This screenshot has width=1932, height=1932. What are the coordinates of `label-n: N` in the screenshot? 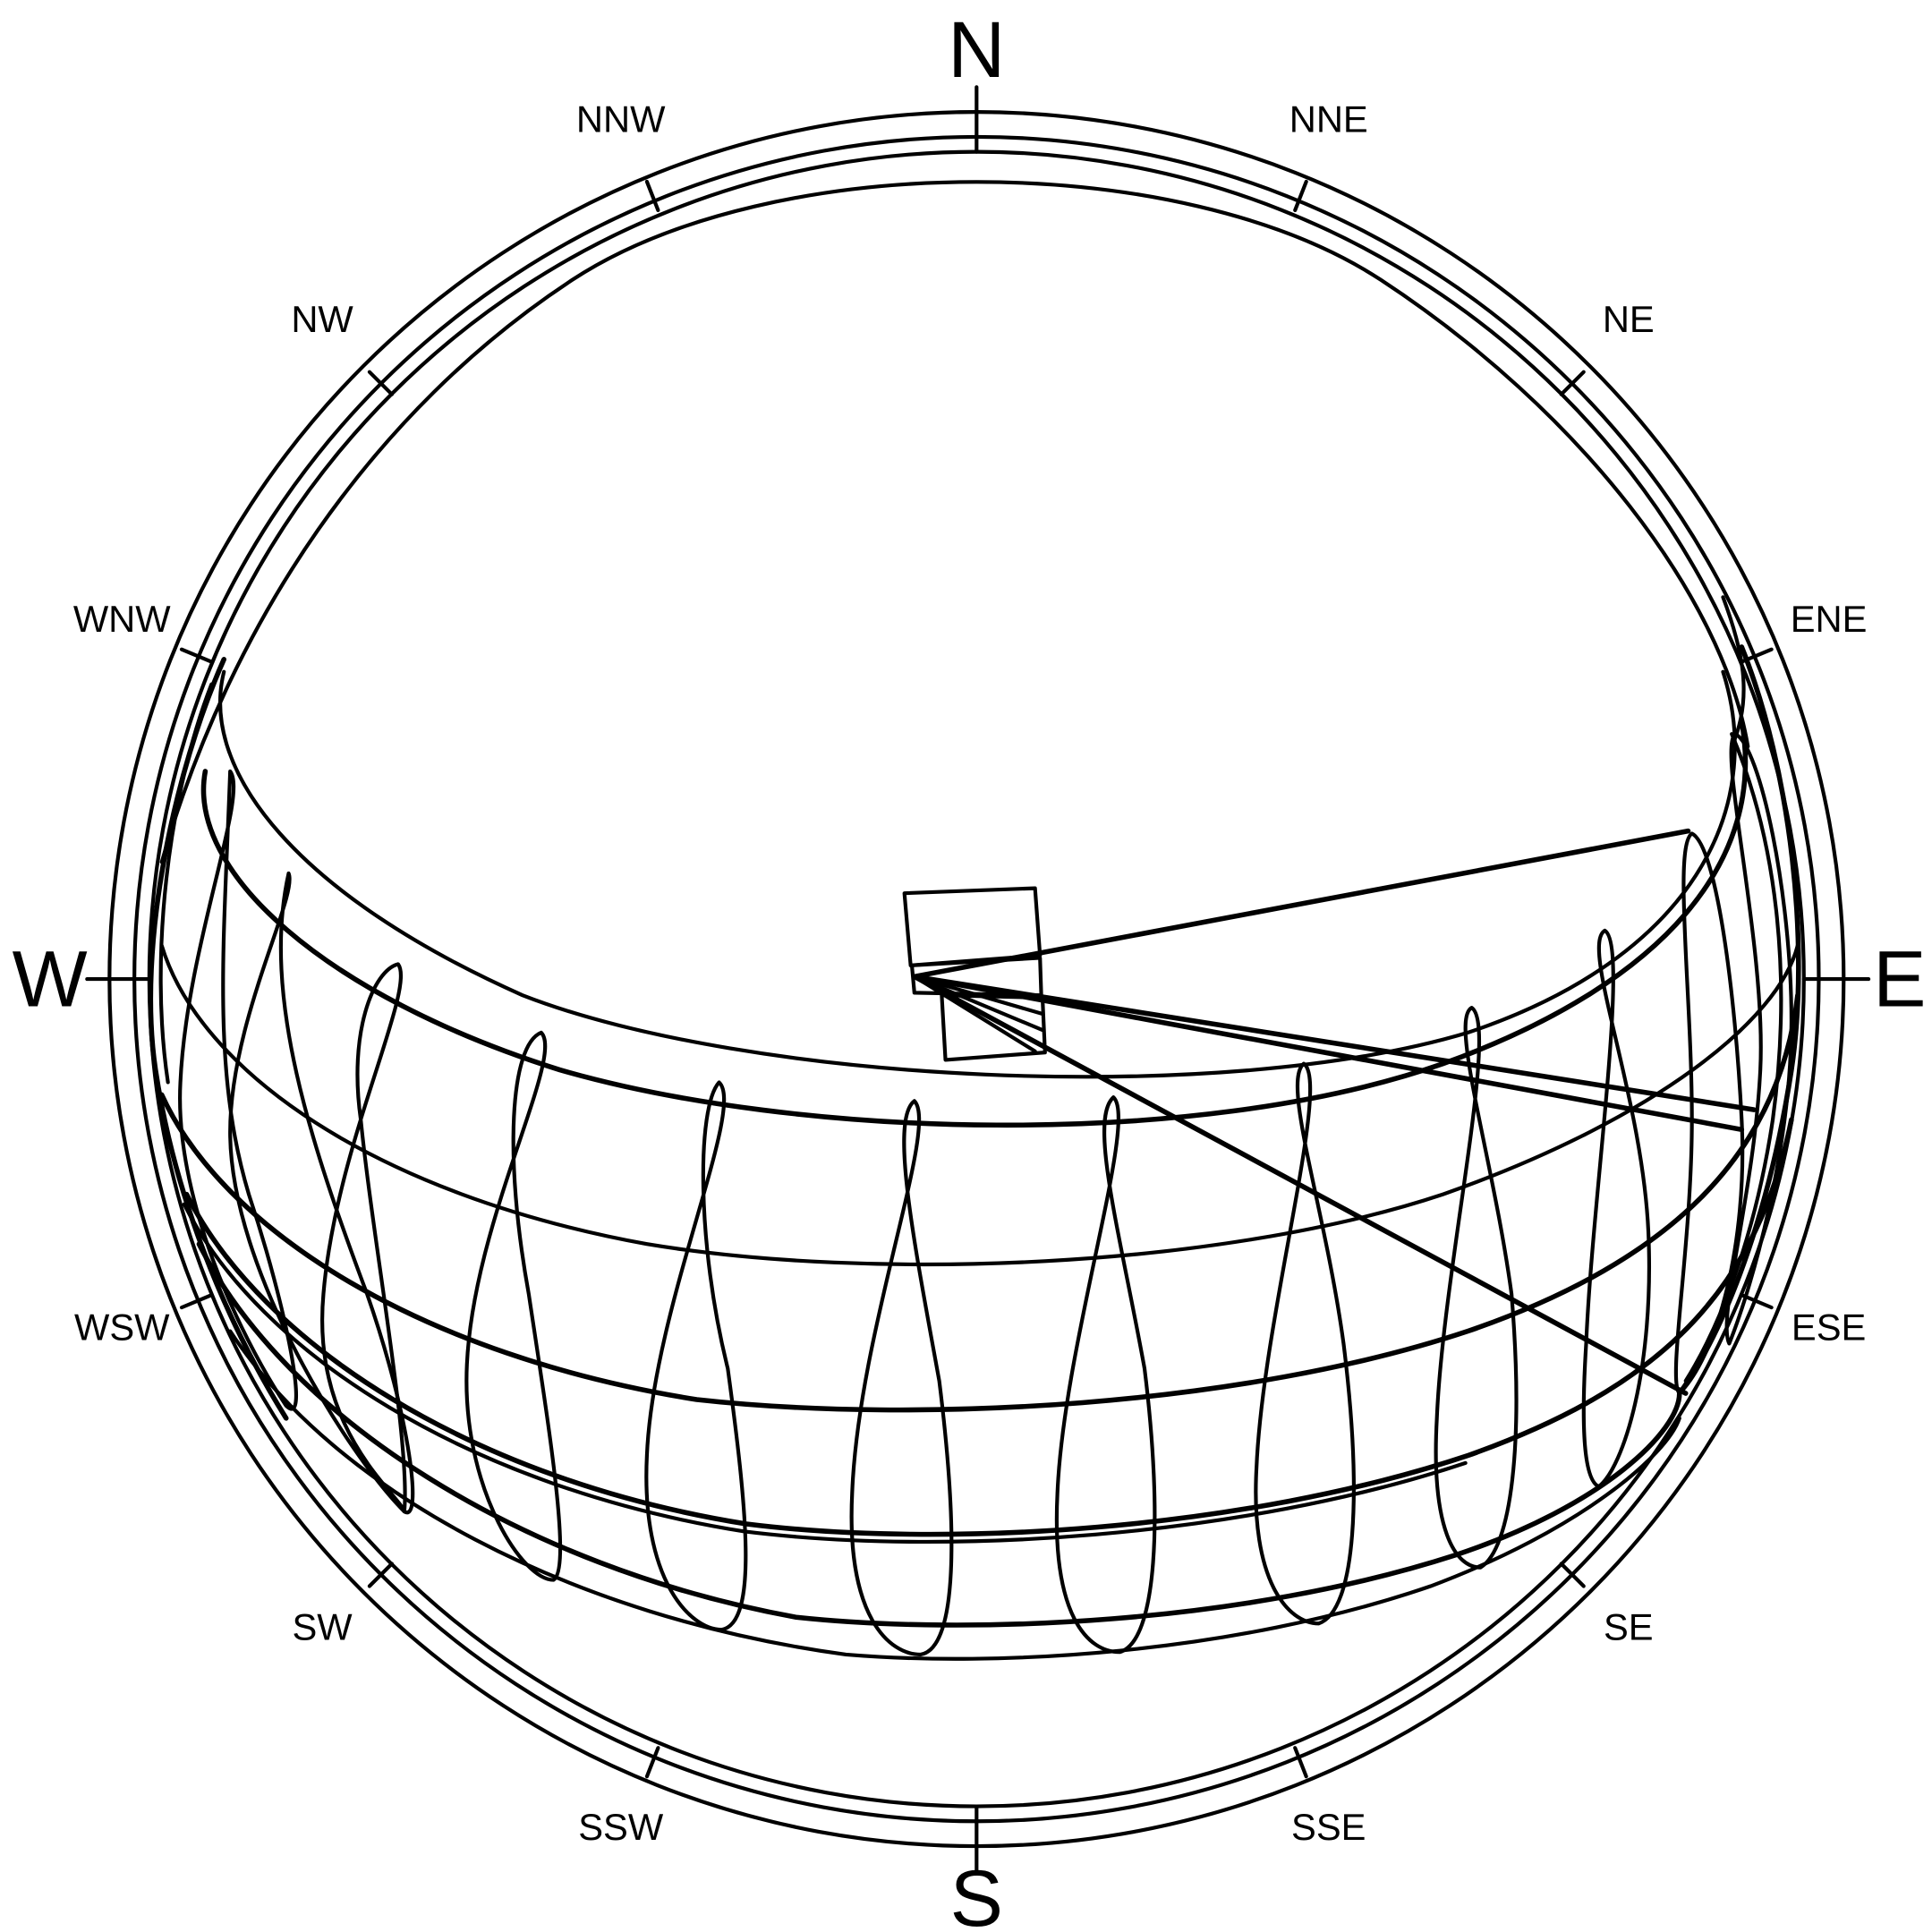 It's located at (977, 49).